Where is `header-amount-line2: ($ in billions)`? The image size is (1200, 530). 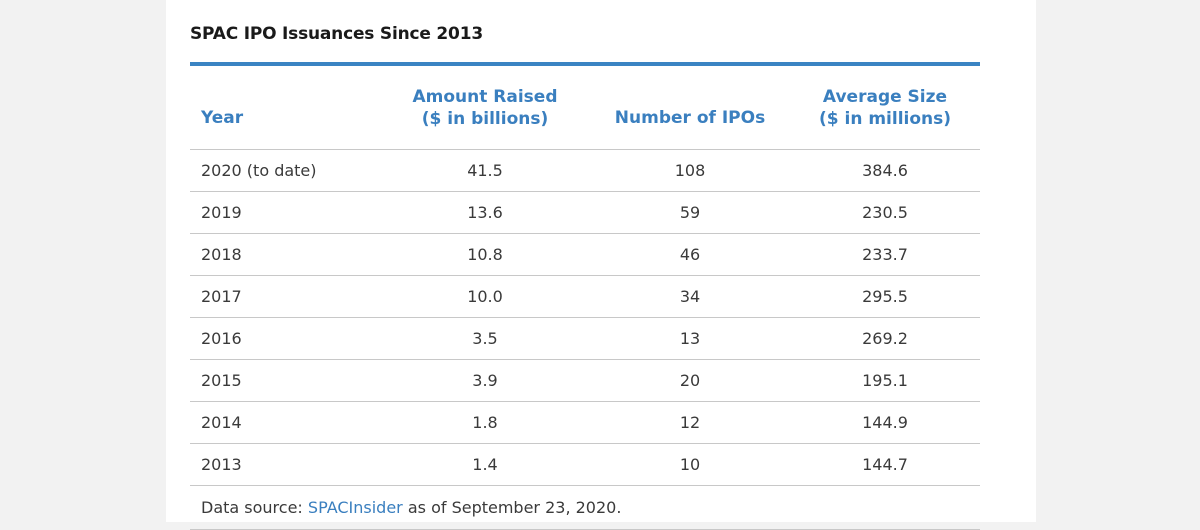 header-amount-line2: ($ in billions) is located at coordinates (485, 118).